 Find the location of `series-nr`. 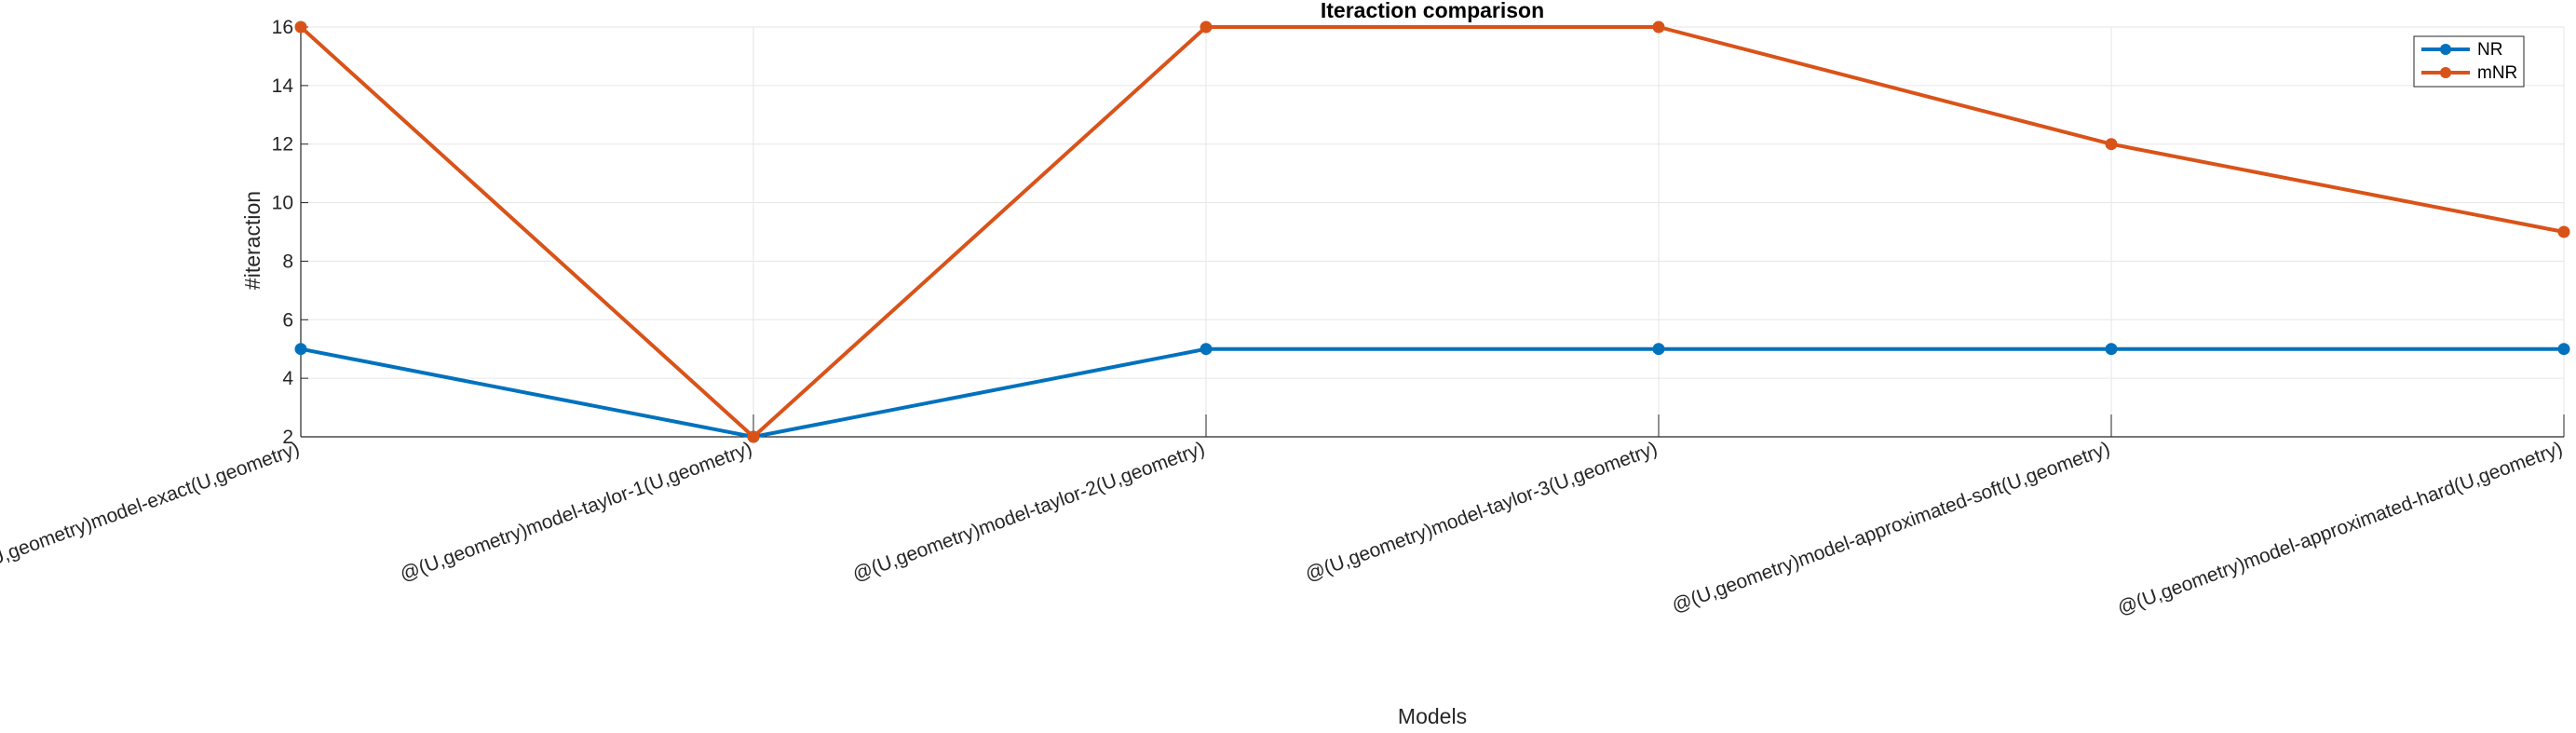

series-nr is located at coordinates (1432, 393).